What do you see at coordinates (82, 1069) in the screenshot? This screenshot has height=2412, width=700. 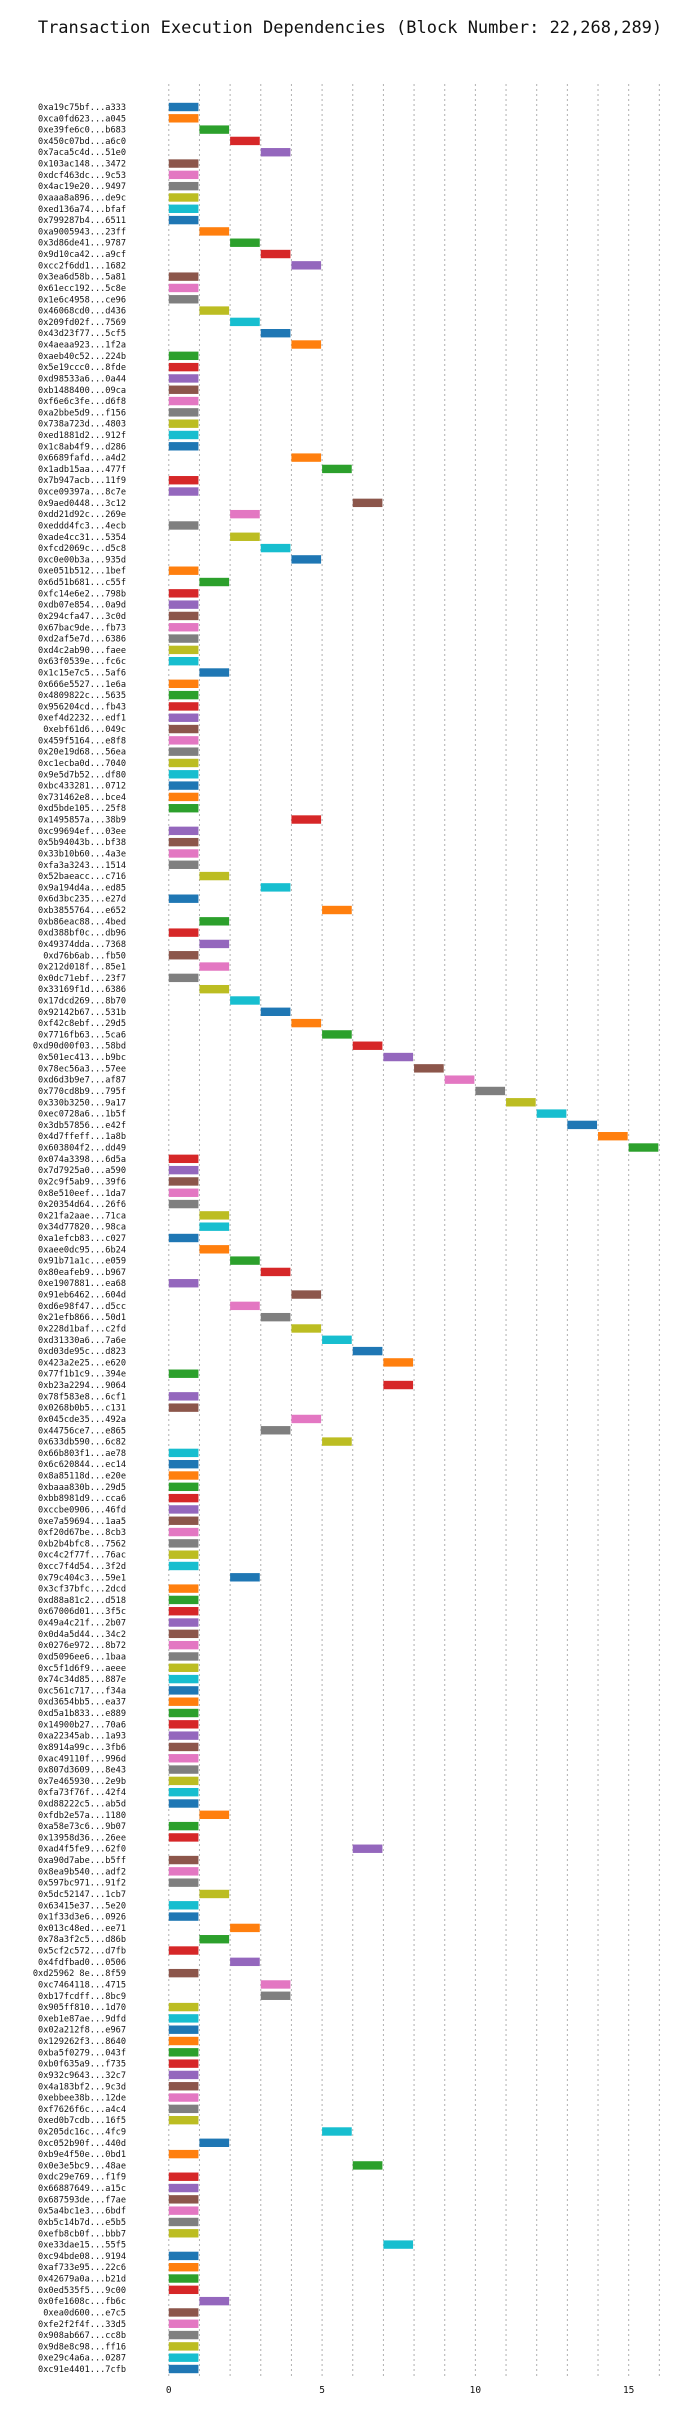 I see `y-tick-label: 0x78ec56a3...57ee` at bounding box center [82, 1069].